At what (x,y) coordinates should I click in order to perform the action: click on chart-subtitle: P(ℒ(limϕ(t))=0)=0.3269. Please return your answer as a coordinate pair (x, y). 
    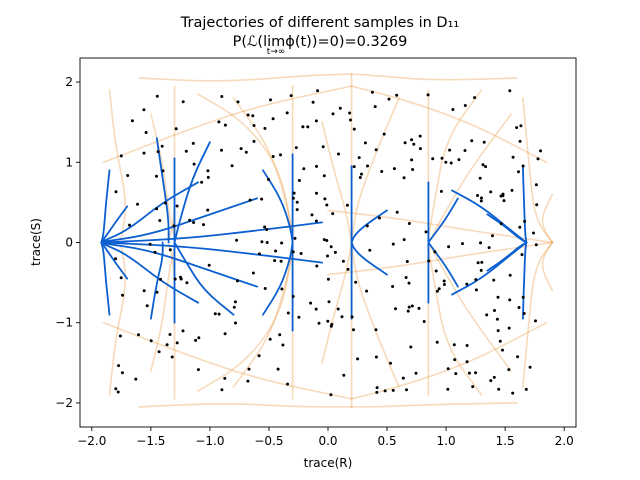
    Looking at the image, I should click on (320, 42).